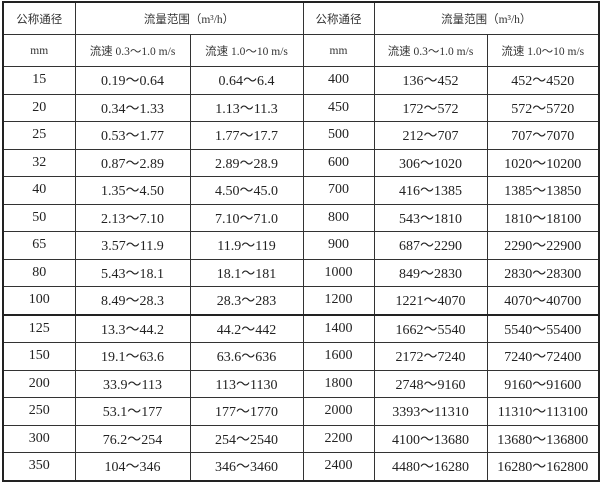 The height and width of the screenshot is (482, 600). I want to click on cell-flow-low-right: 3393～11310, so click(430, 411).